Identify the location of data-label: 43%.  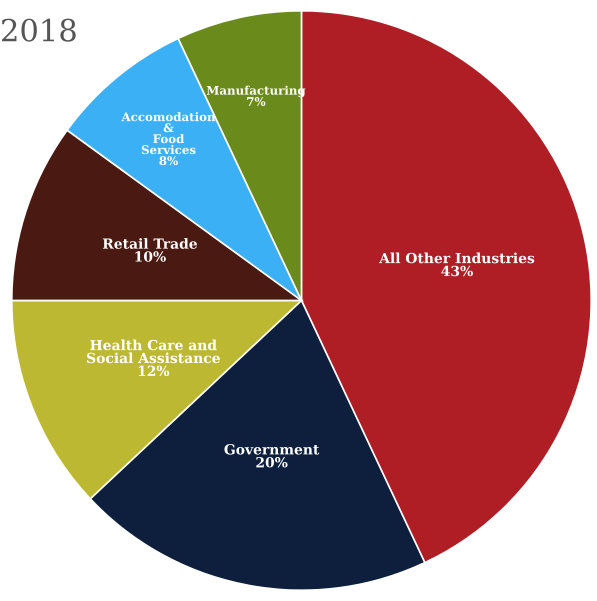
(457, 271).